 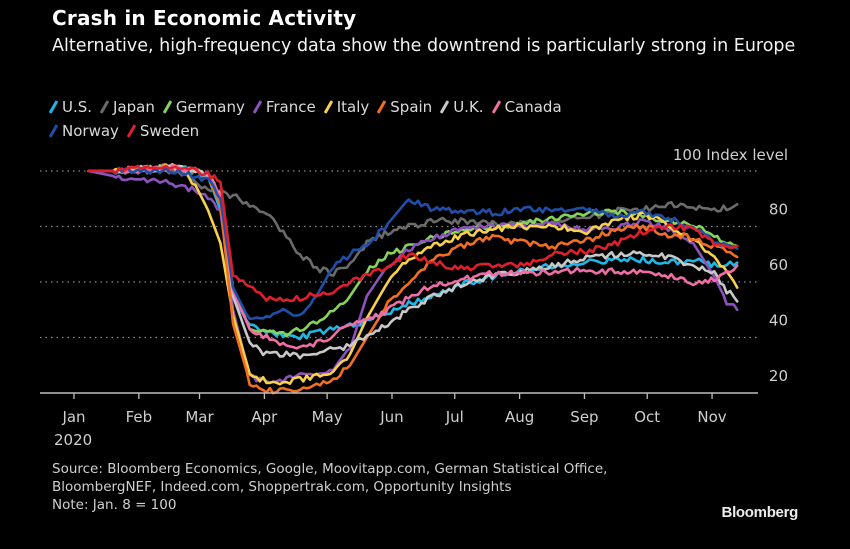 I want to click on y-tick-label: 40, so click(x=778, y=321).